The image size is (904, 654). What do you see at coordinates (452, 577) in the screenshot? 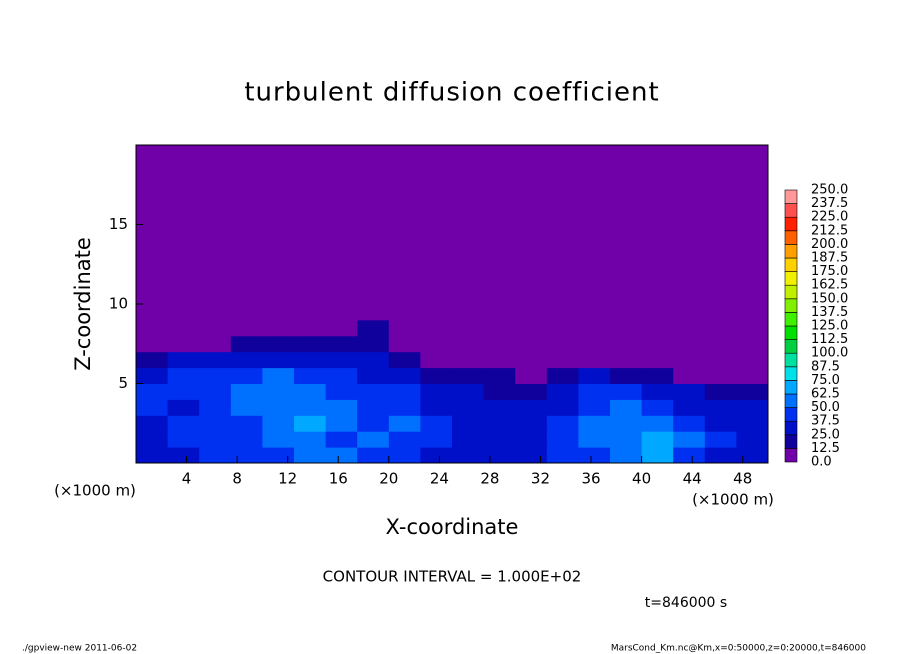
I see `annotation: CONTOUR INTERVAL = 1.000E+02` at bounding box center [452, 577].